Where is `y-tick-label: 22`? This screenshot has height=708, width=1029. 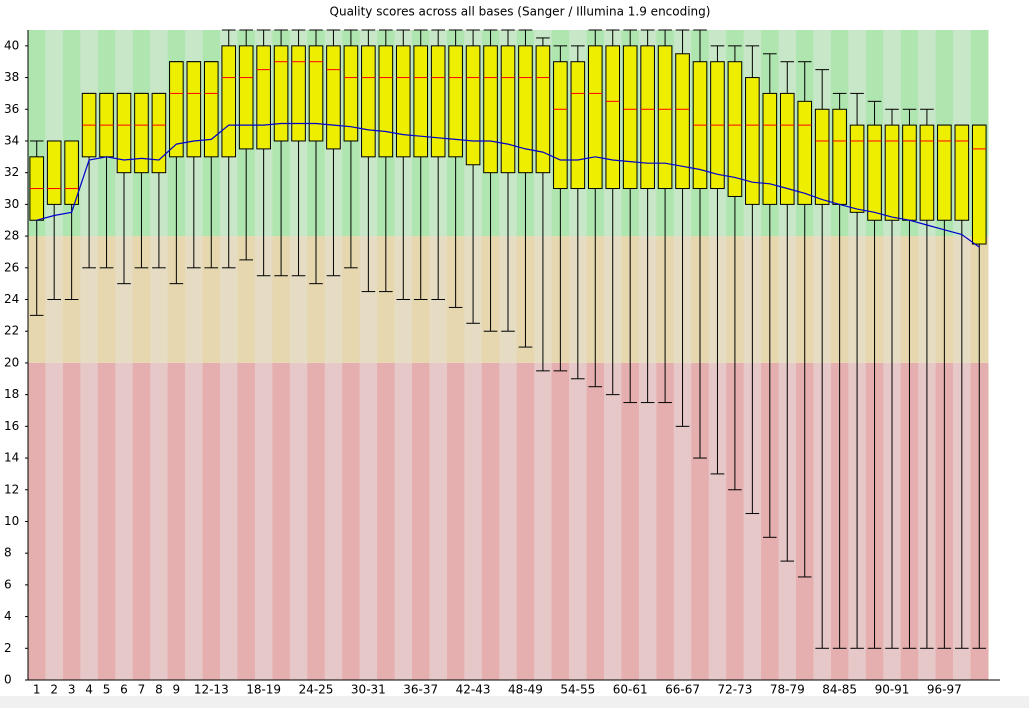 y-tick-label: 22 is located at coordinates (11, 331).